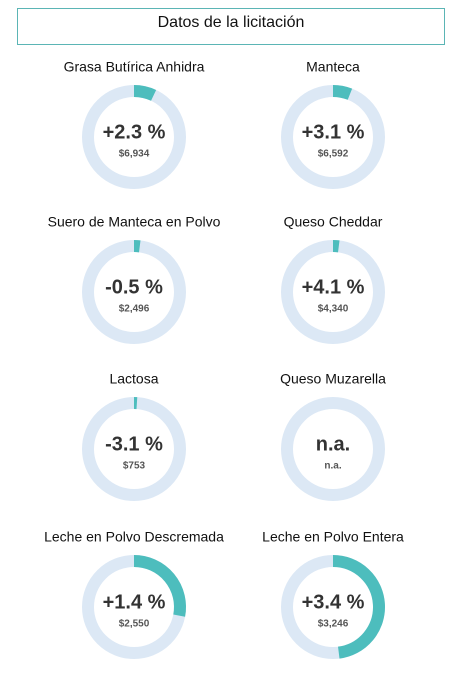 The image size is (469, 680). I want to click on change-label: +3.1 %, so click(333, 132).